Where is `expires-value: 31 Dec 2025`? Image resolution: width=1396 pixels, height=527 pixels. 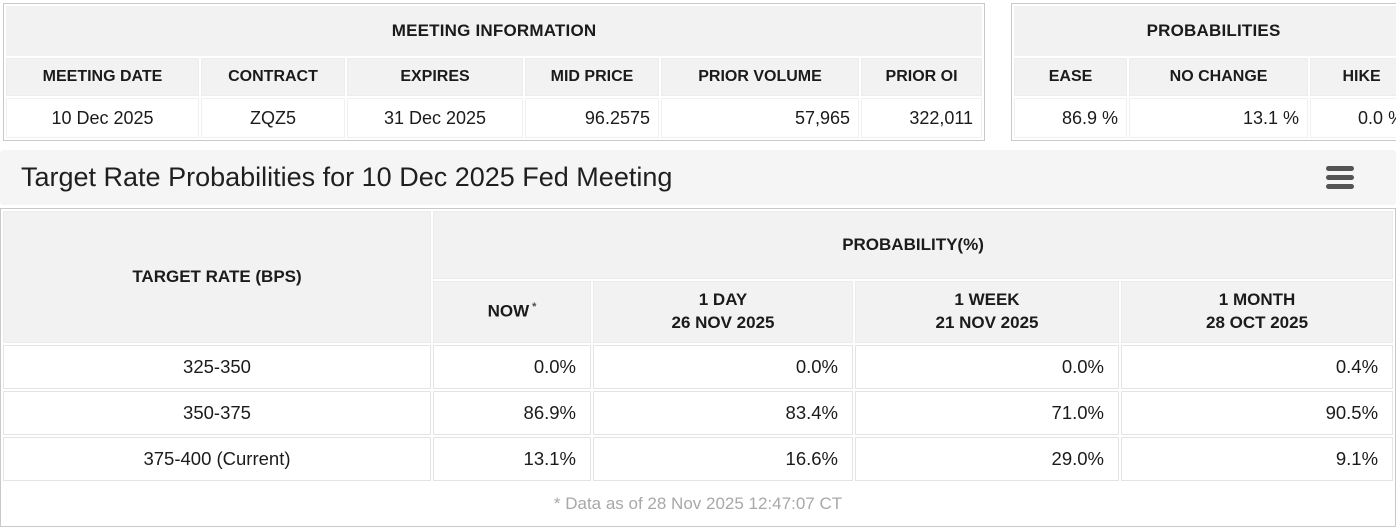 expires-value: 31 Dec 2025 is located at coordinates (435, 118).